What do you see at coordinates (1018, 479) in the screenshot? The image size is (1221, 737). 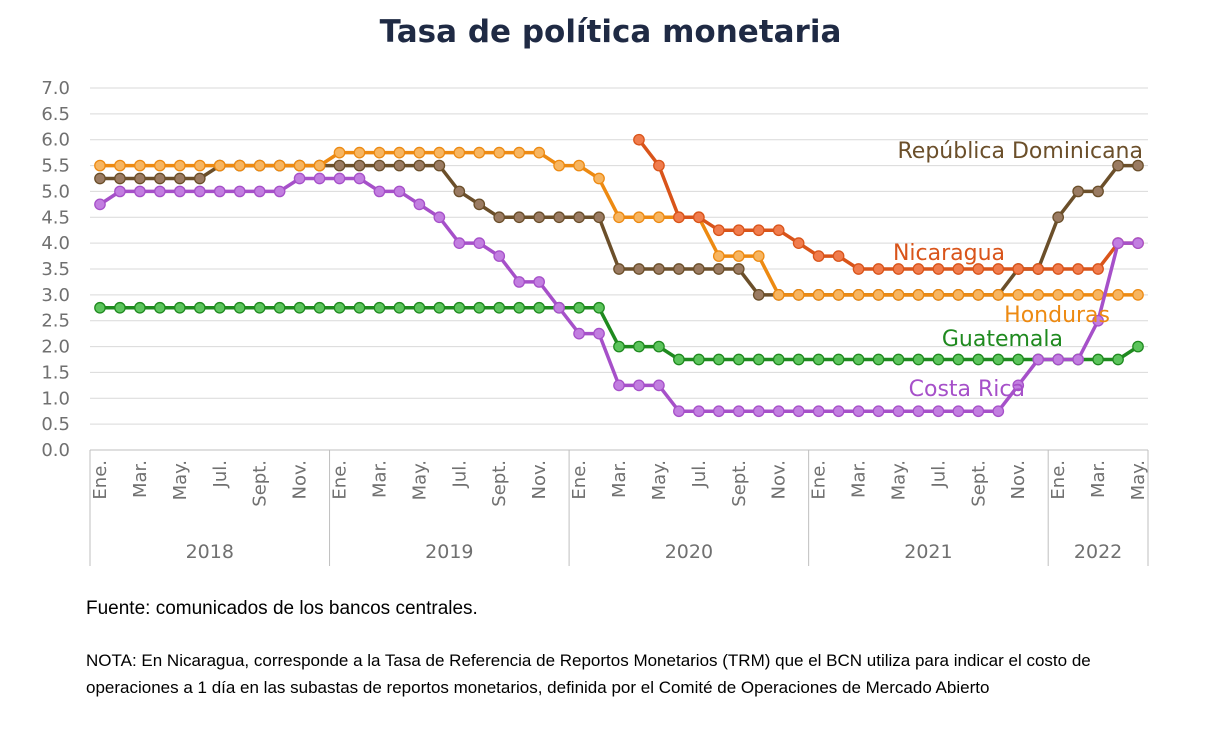 I see `x-tick-label: Nov.` at bounding box center [1018, 479].